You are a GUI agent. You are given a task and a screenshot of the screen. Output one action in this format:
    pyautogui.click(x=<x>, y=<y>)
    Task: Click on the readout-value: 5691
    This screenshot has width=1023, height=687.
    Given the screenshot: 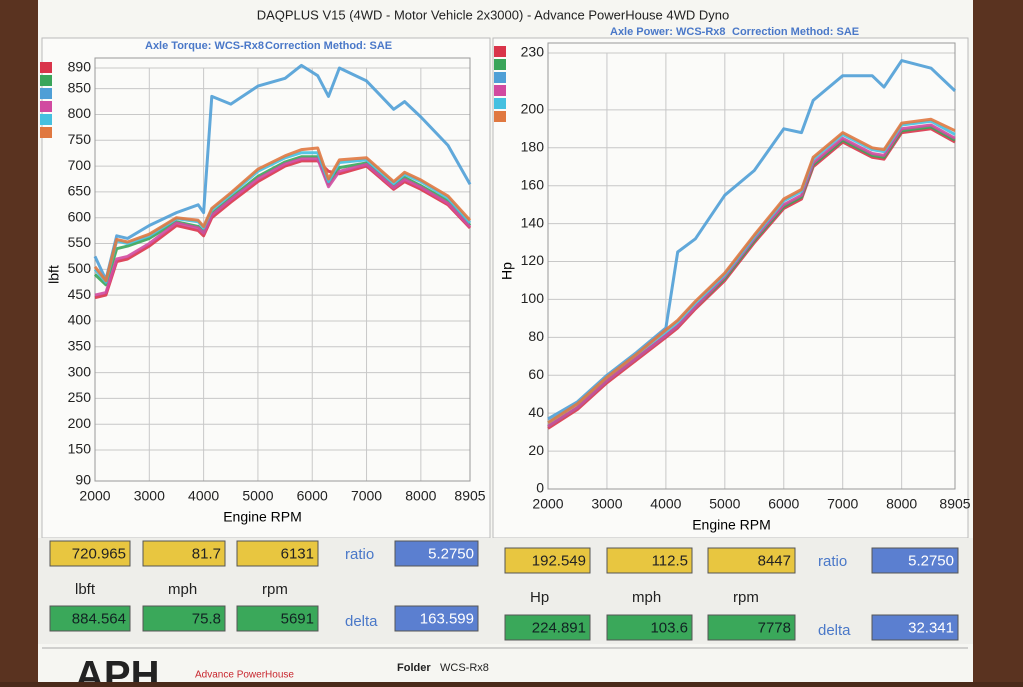 What is the action you would take?
    pyautogui.click(x=297, y=618)
    